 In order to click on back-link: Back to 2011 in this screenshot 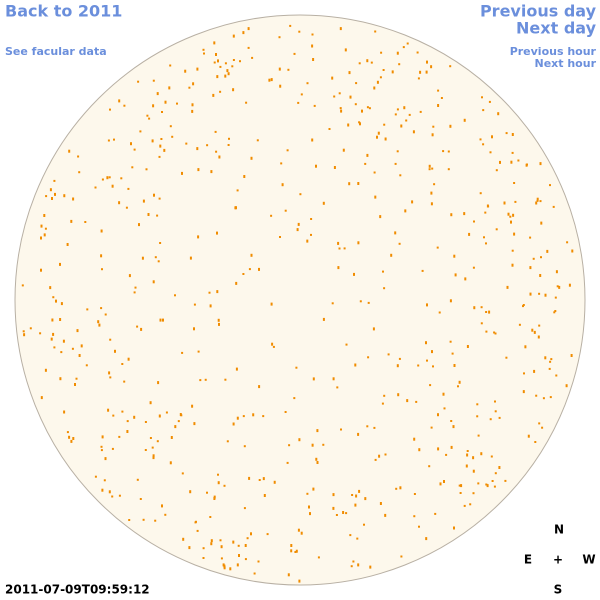, I will do `click(63, 11)`.